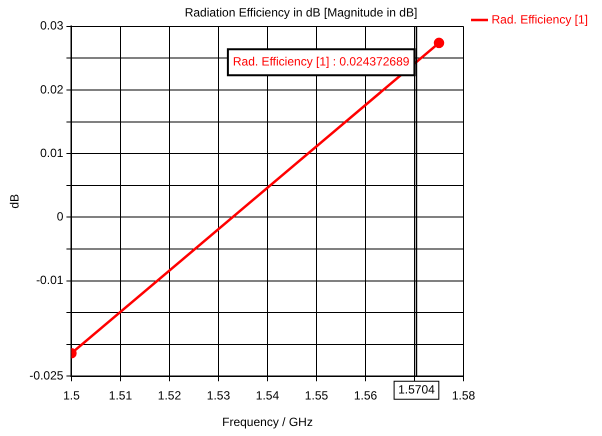 The height and width of the screenshot is (436, 602). What do you see at coordinates (417, 389) in the screenshot?
I see `ref-line-label: 1.5704` at bounding box center [417, 389].